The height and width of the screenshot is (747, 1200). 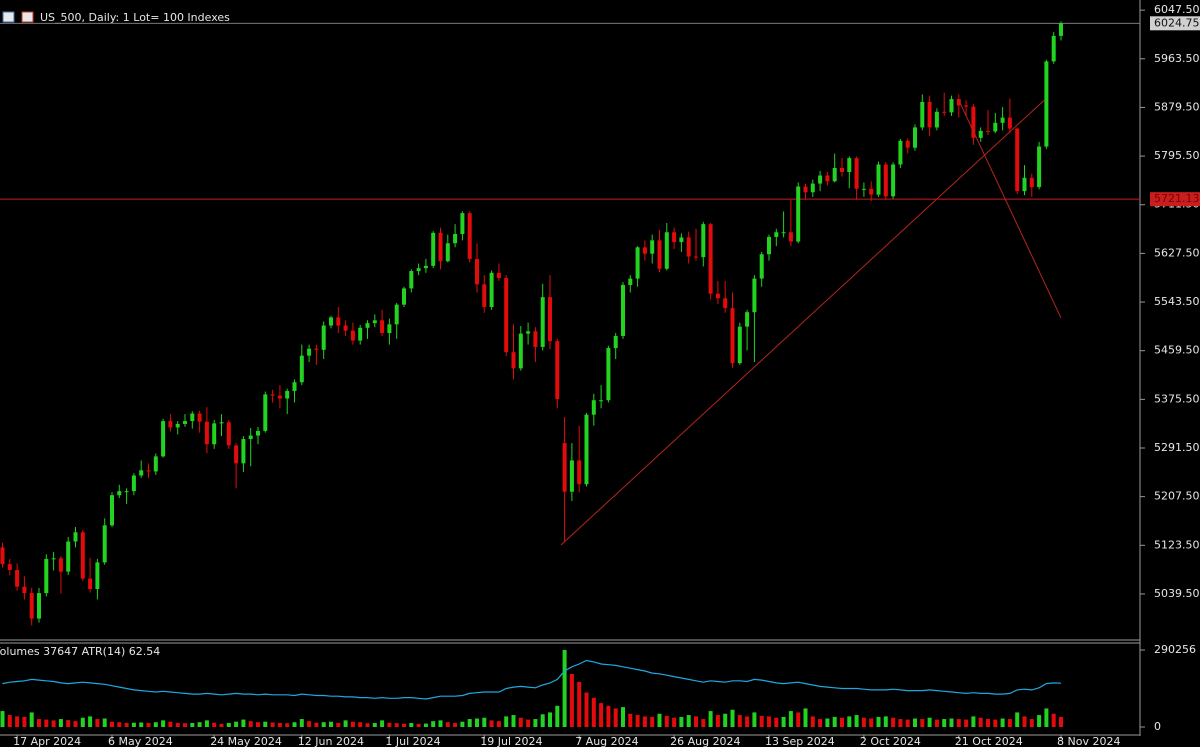 What do you see at coordinates (511, 741) in the screenshot?
I see `x-tick-label: 19 Jul 2024` at bounding box center [511, 741].